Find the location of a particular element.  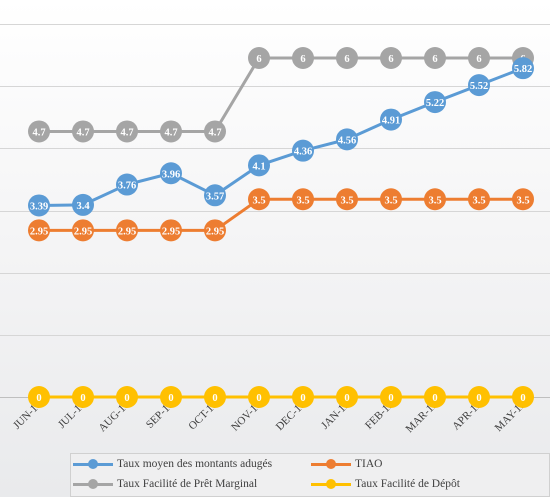

data-label-taux_moyen: 3.76 is located at coordinates (127, 186).